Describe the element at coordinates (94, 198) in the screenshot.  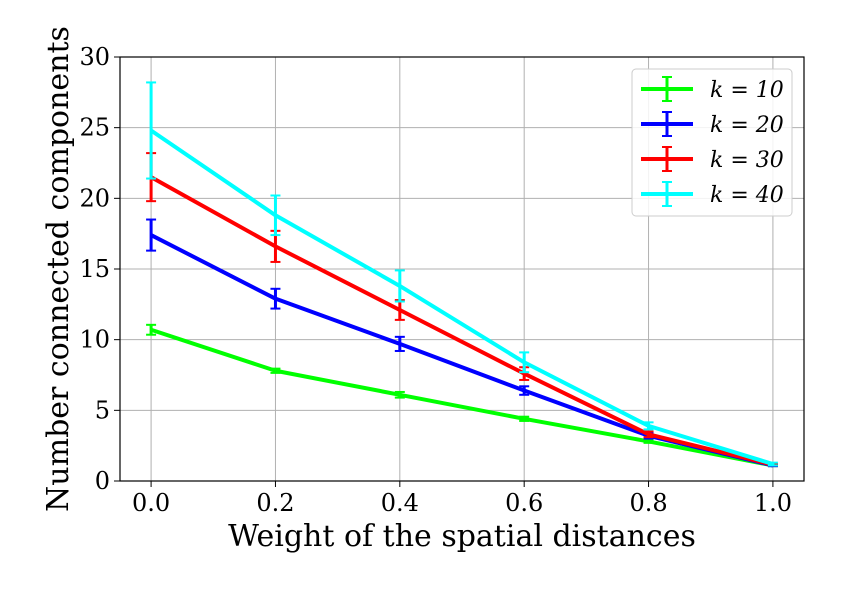
I see `y-tick-label: 20` at that location.